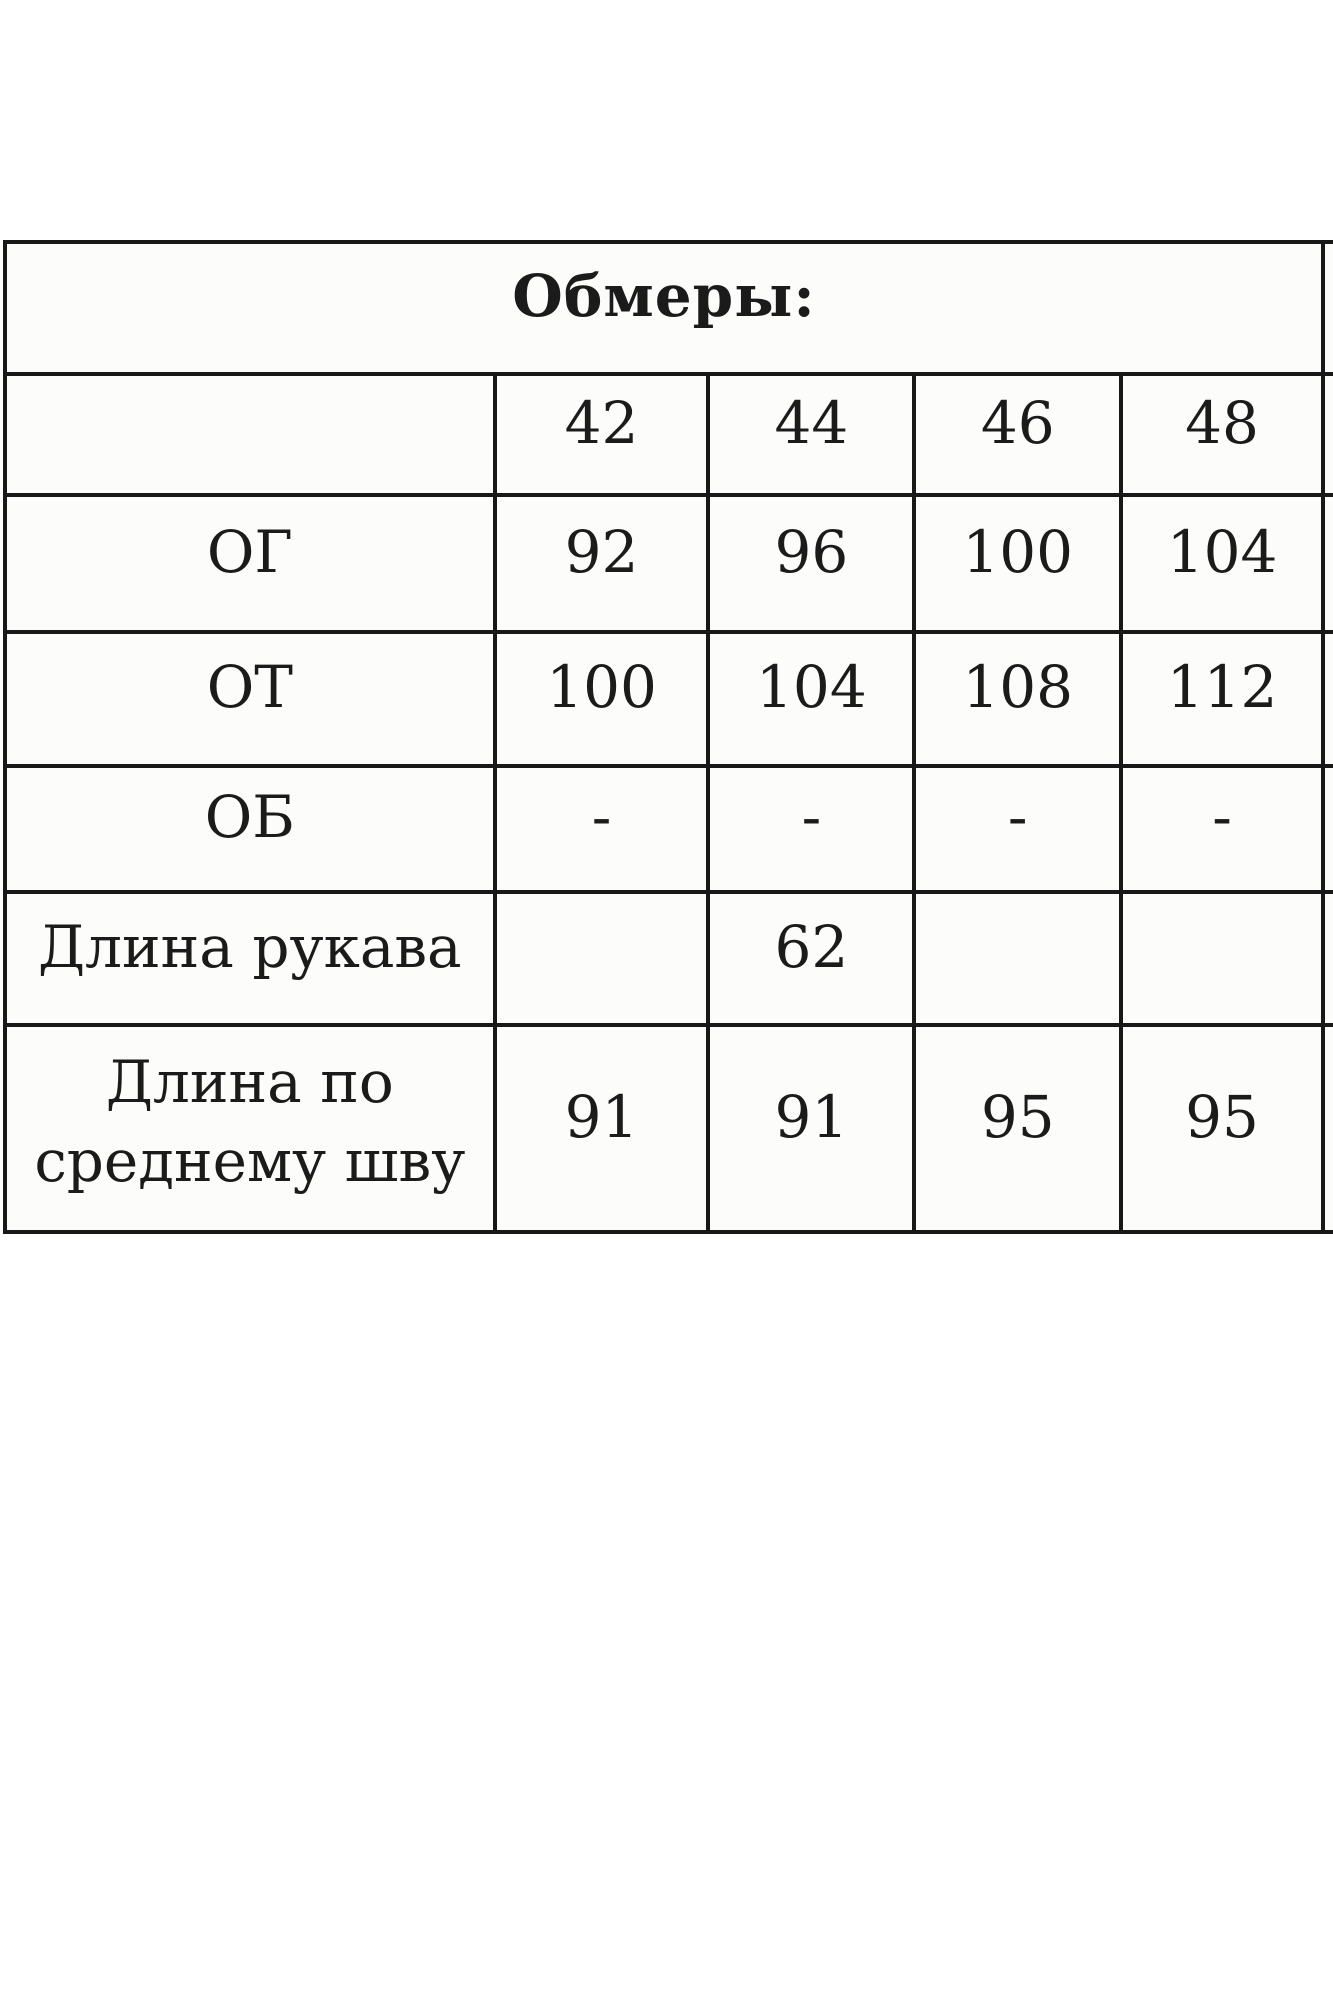 The image size is (1333, 2000). I want to click on value-cell: 96, so click(811, 563).